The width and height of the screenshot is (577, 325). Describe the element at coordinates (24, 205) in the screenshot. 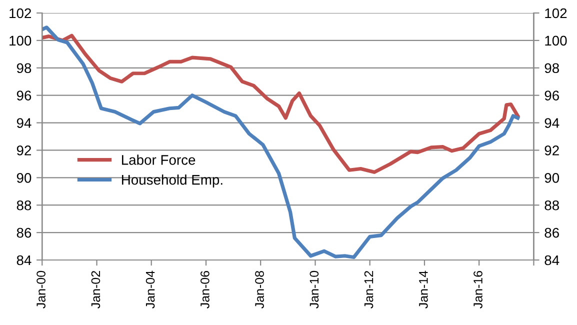

I see `y-tick-label: 88` at that location.